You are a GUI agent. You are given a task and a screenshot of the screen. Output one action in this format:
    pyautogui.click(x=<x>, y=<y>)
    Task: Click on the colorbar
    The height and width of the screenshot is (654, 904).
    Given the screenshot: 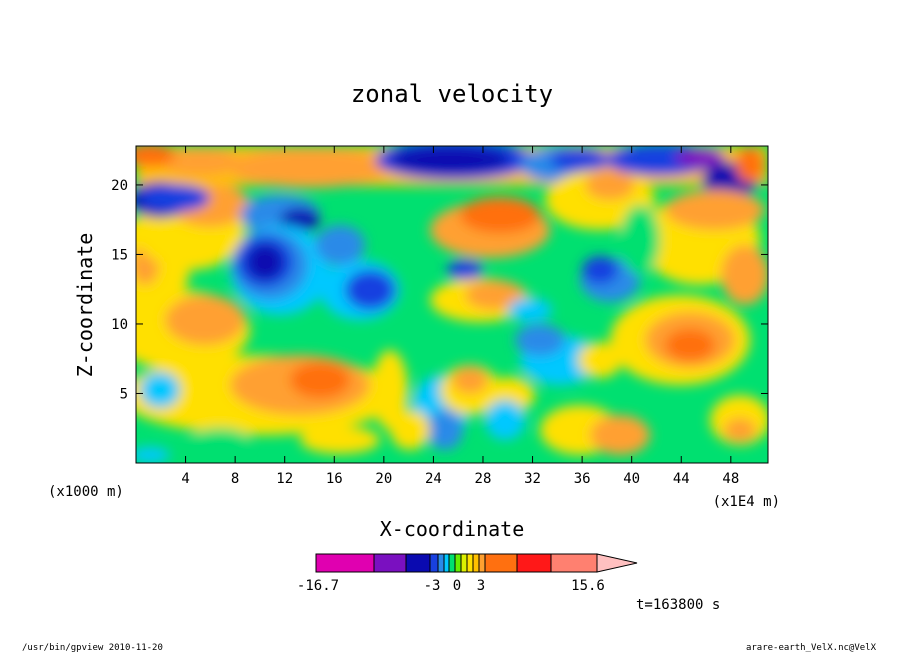 What is the action you would take?
    pyautogui.click(x=476, y=563)
    